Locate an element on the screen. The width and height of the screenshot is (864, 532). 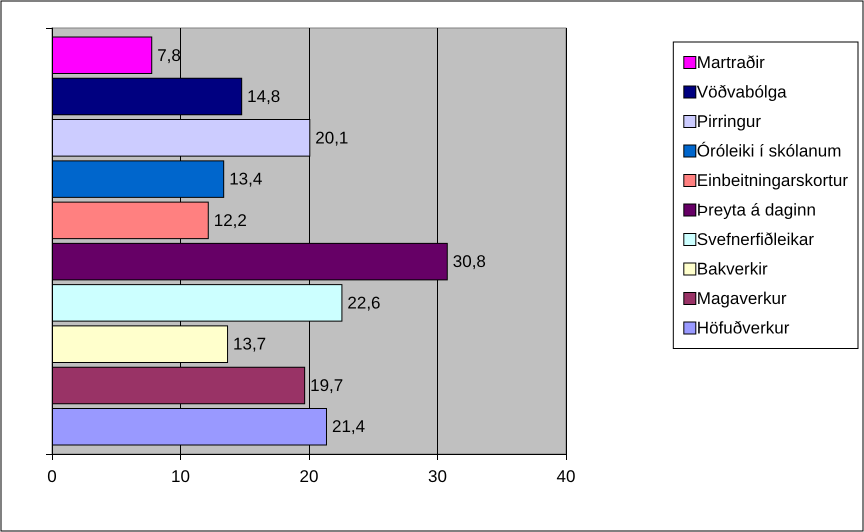
legend-label: Vöðvabólga is located at coordinates (742, 92).